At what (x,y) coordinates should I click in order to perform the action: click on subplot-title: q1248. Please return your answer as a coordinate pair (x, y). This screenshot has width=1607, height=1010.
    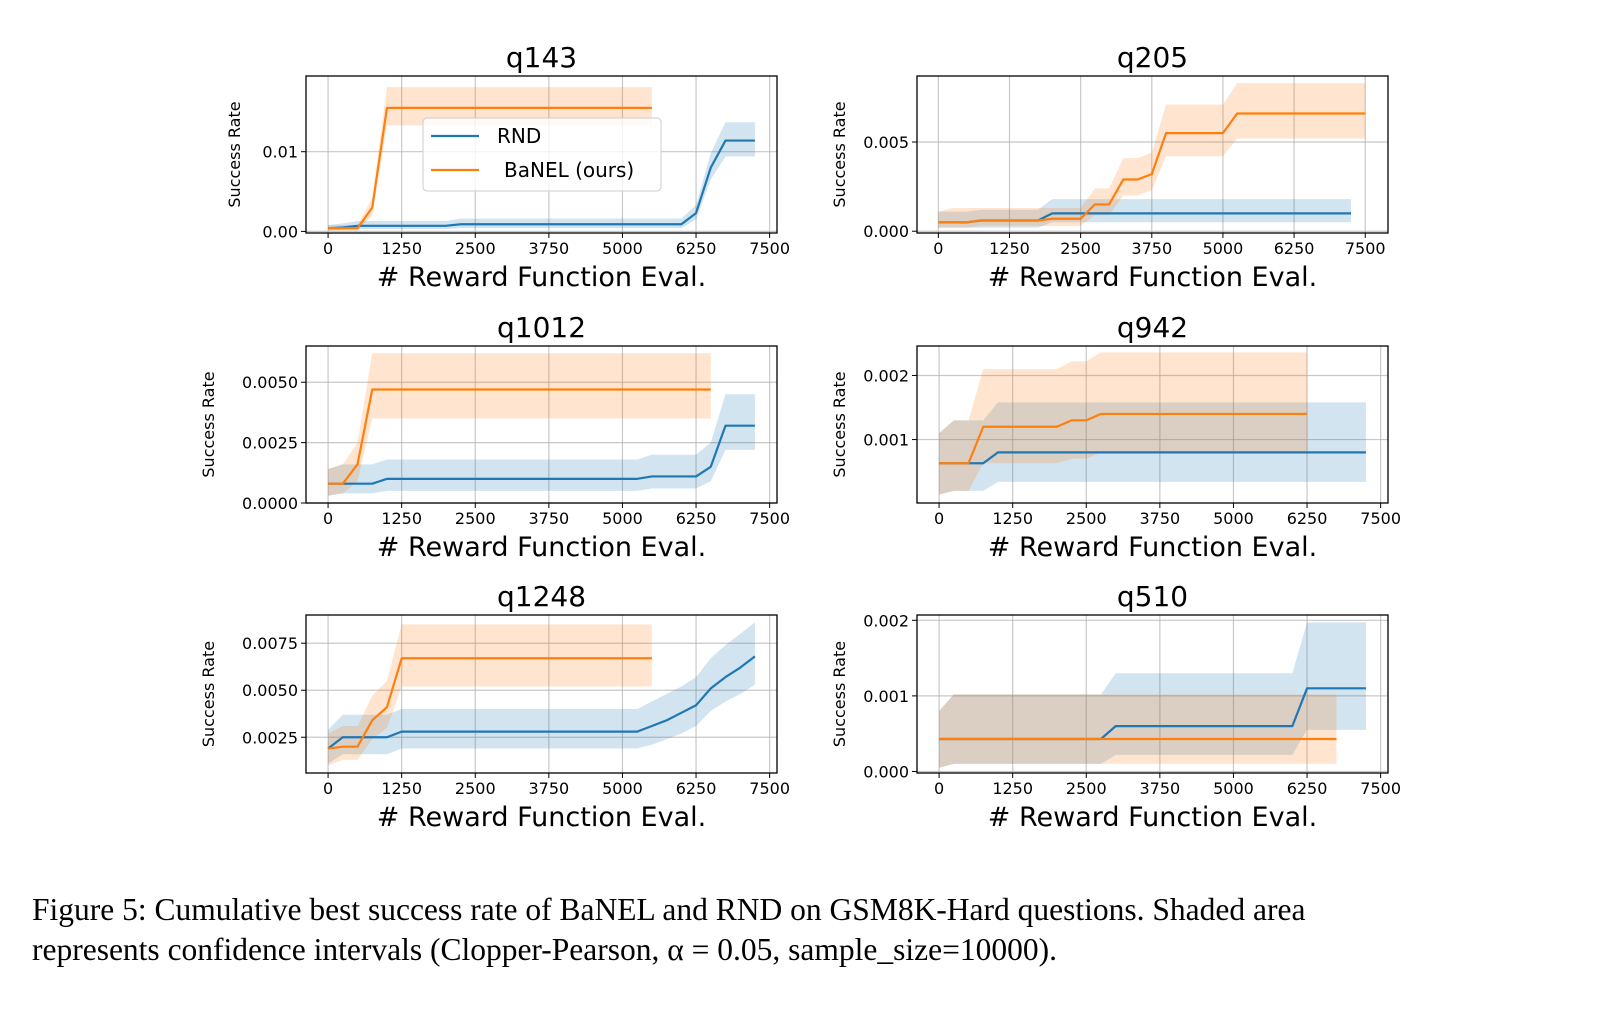
    Looking at the image, I should click on (541, 596).